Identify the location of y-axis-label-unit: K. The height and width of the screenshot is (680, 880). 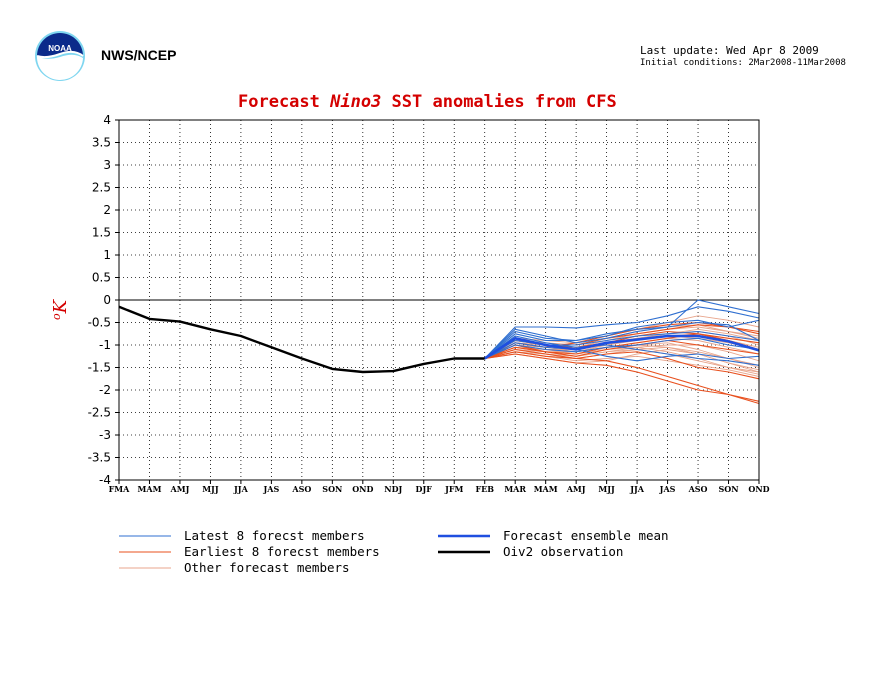
(60, 306).